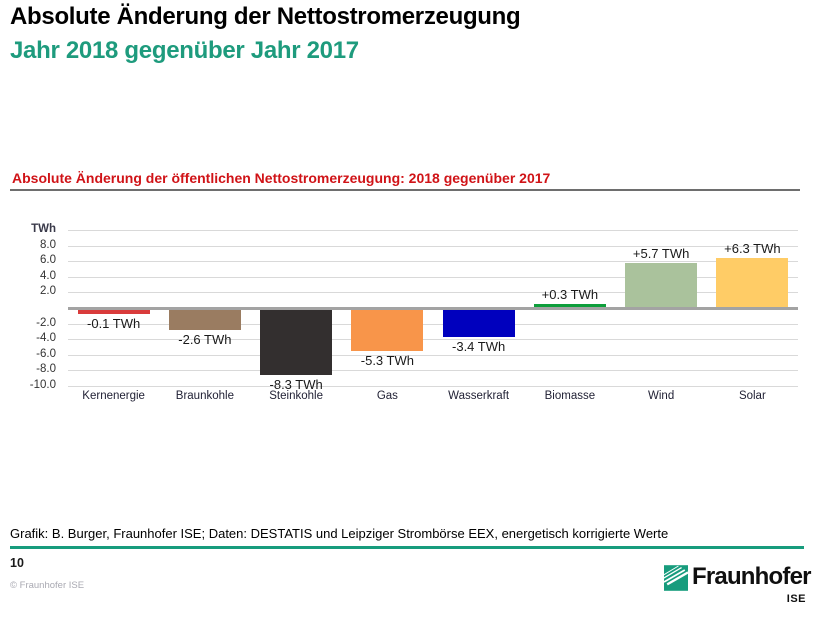 The width and height of the screenshot is (814, 622). What do you see at coordinates (48, 244) in the screenshot?
I see `y-axis-tick-label: 8.0` at bounding box center [48, 244].